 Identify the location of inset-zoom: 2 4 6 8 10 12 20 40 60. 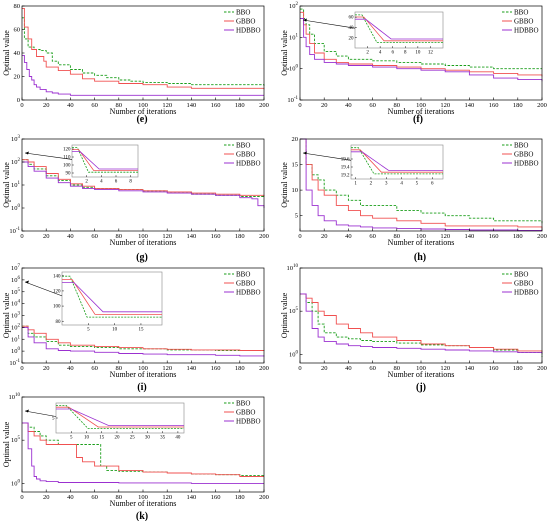
(373, 33).